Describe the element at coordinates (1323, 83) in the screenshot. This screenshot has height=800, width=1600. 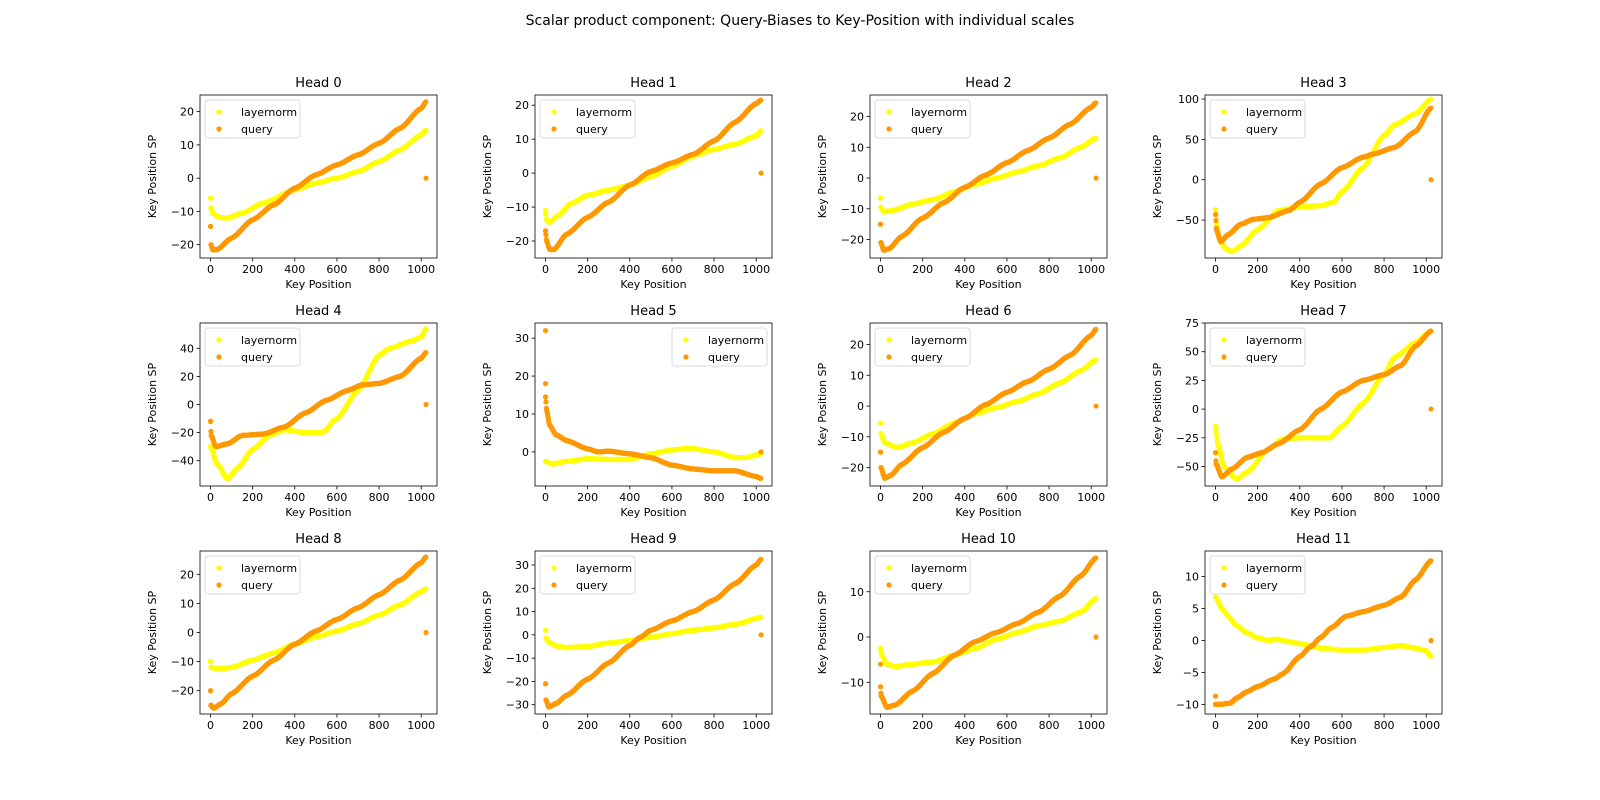
I see `subplot-title: Head 3` at that location.